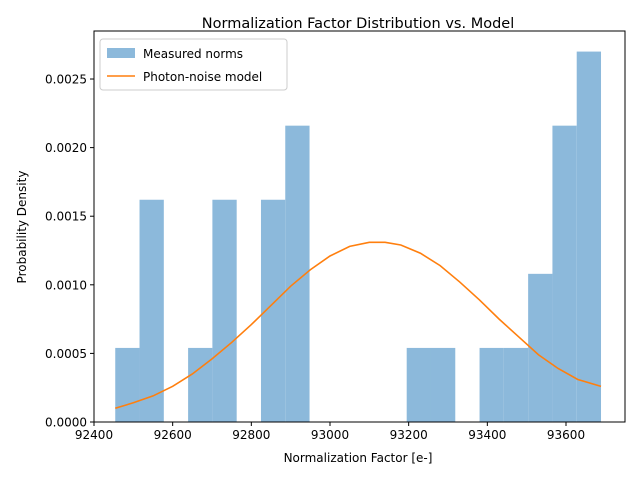 The image size is (640, 480). I want to click on legend: Measured norms Photon-noise model, so click(193, 64).